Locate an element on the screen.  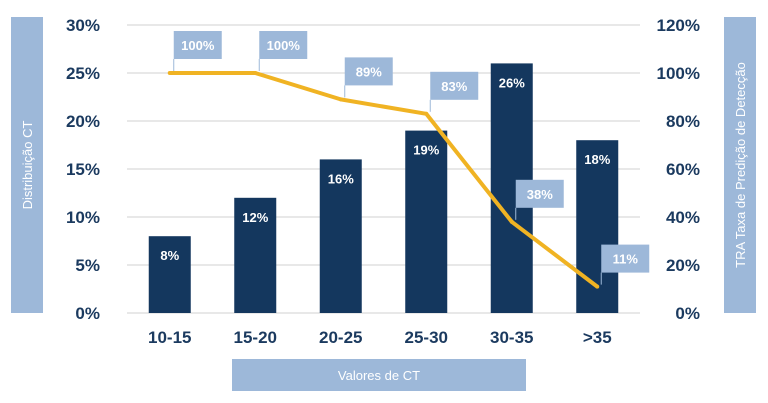
left-tick-label: 25% is located at coordinates (83, 73).